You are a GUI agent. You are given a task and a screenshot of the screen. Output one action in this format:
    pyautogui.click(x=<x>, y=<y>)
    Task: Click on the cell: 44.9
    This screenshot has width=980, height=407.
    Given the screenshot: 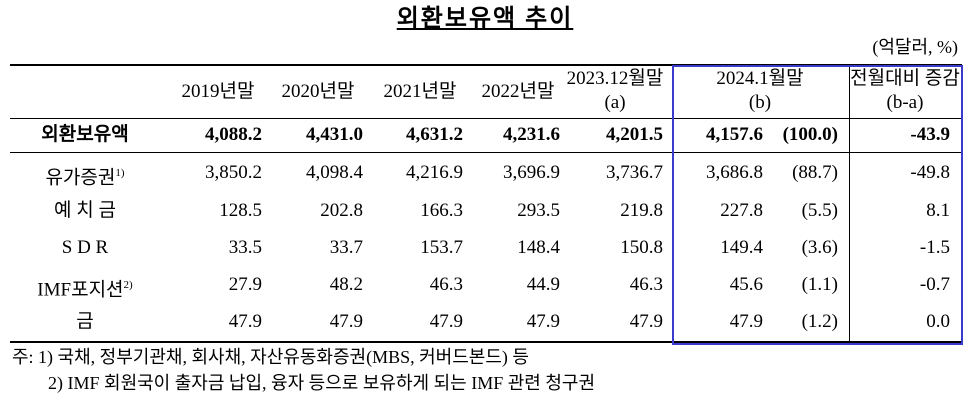 What is the action you would take?
    pyautogui.click(x=543, y=284)
    